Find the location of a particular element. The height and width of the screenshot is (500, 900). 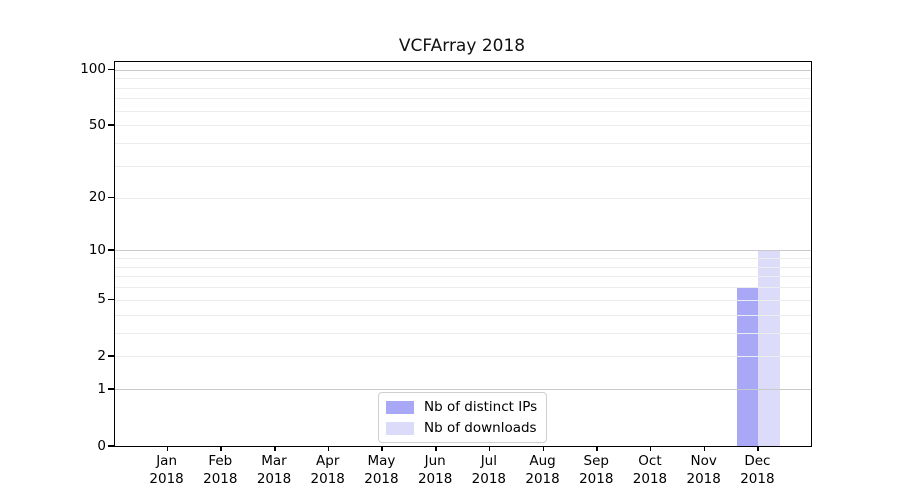

x-tick-label: Oct 2018 is located at coordinates (650, 470).